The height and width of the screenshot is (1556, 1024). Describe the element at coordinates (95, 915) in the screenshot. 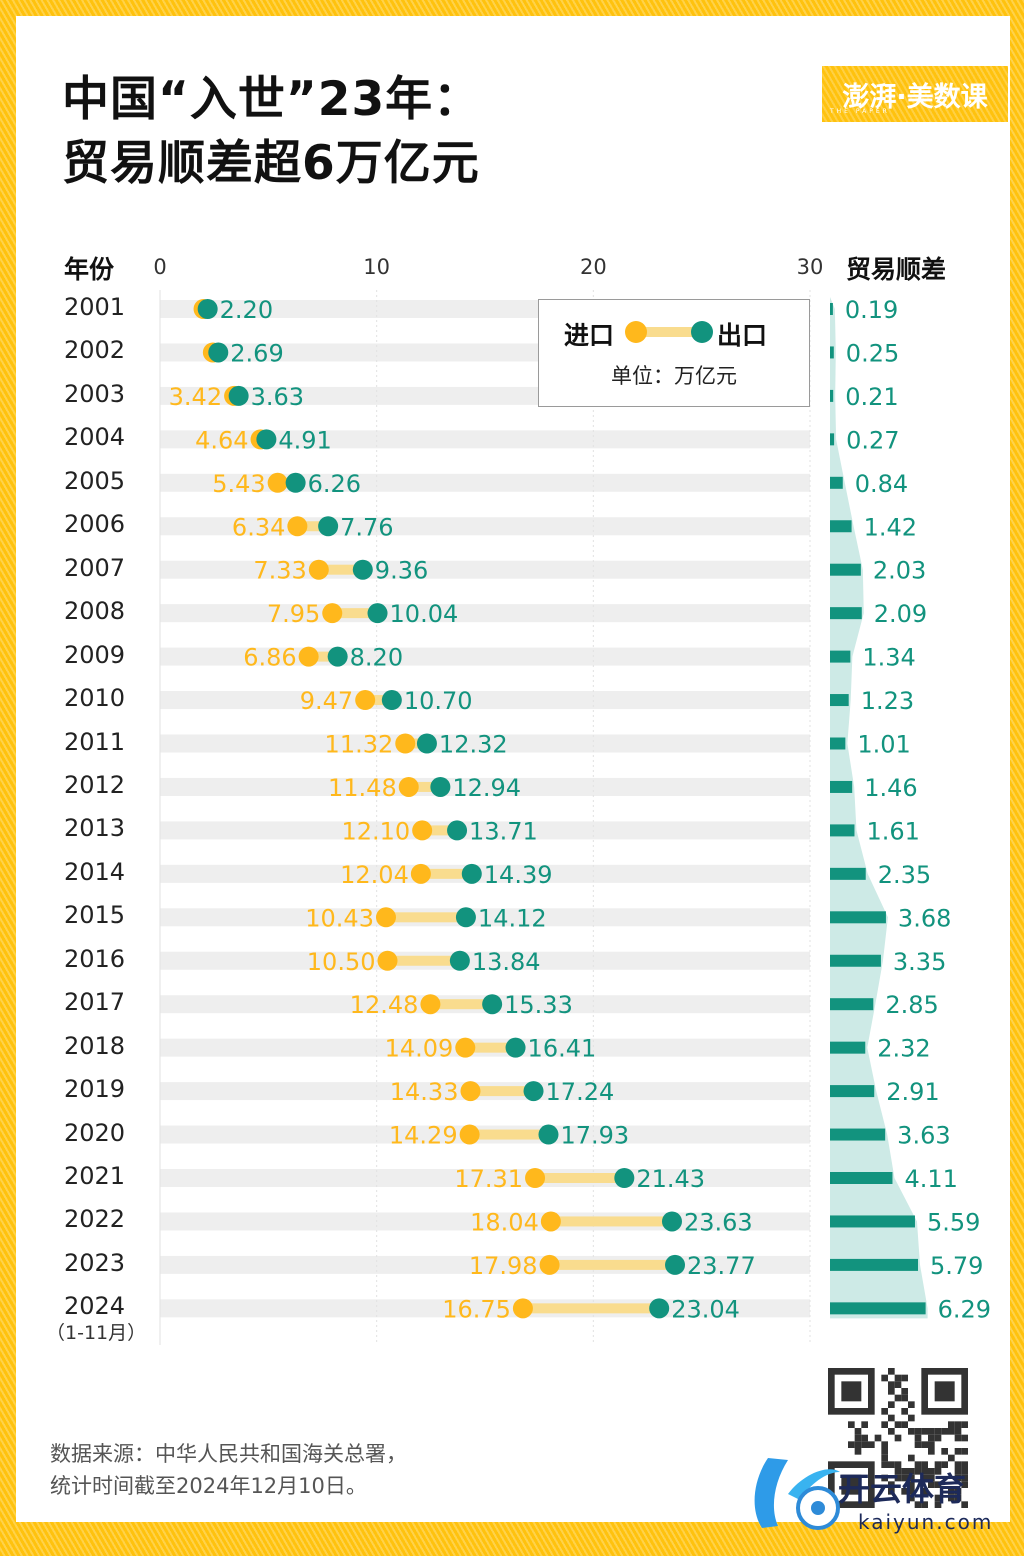

I see `year-label: 2015` at that location.